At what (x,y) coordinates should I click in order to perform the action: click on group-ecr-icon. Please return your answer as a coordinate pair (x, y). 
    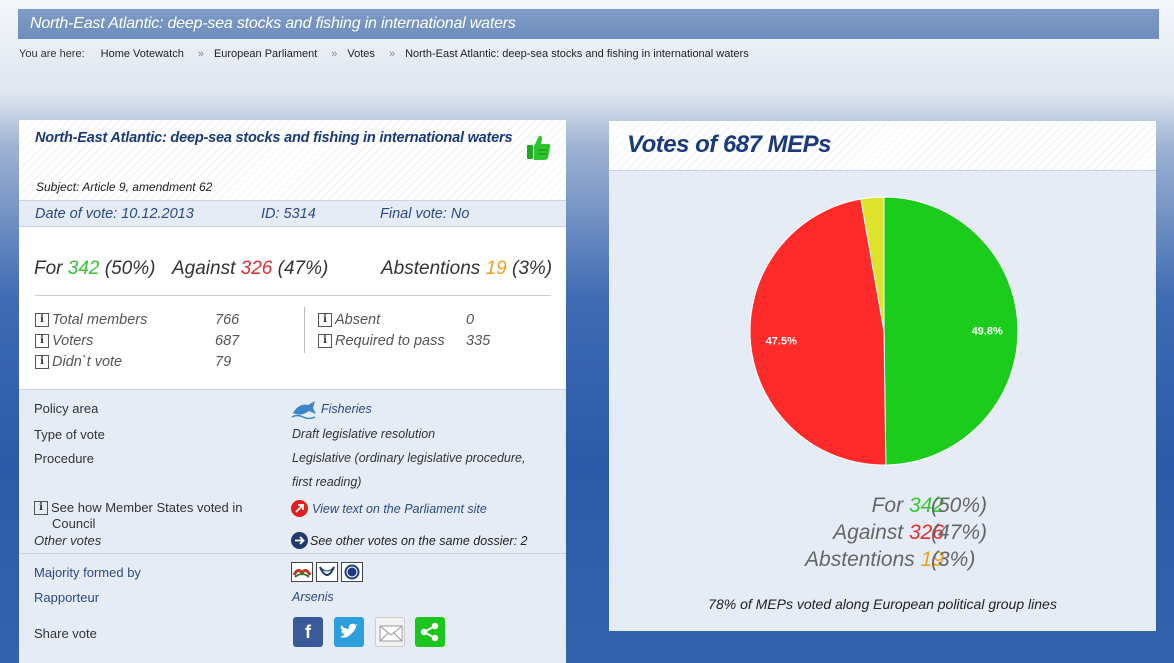
    Looking at the image, I should click on (352, 572).